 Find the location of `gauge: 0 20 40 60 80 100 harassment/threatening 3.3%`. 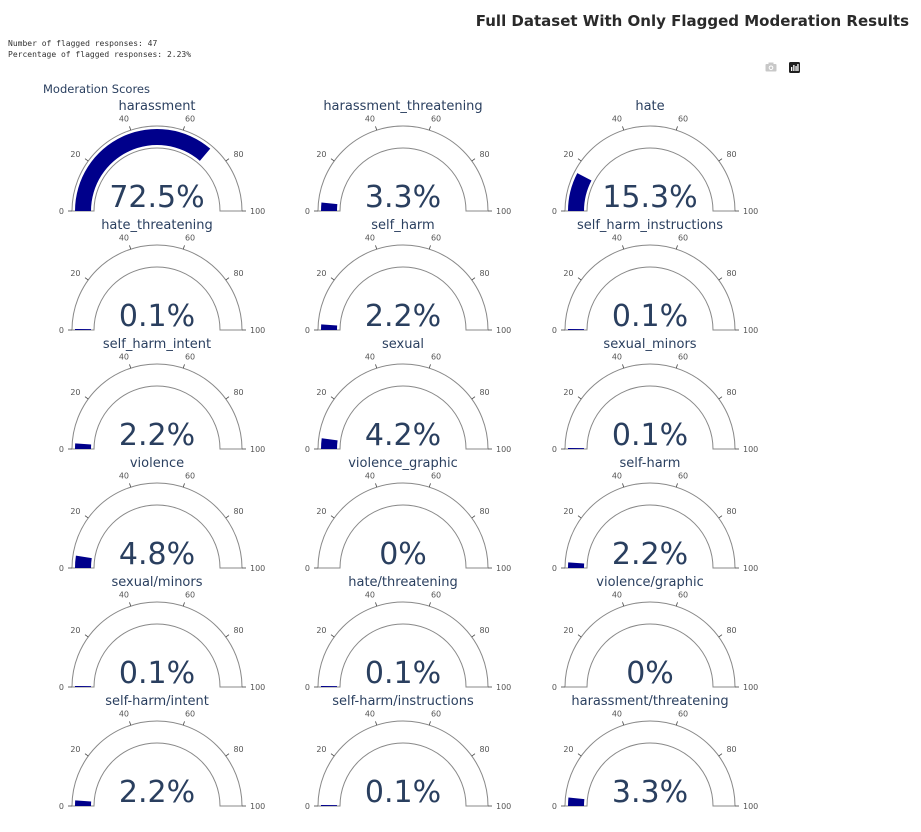

gauge: 0 20 40 60 80 100 harassment/threatening 3.3% is located at coordinates (655, 752).